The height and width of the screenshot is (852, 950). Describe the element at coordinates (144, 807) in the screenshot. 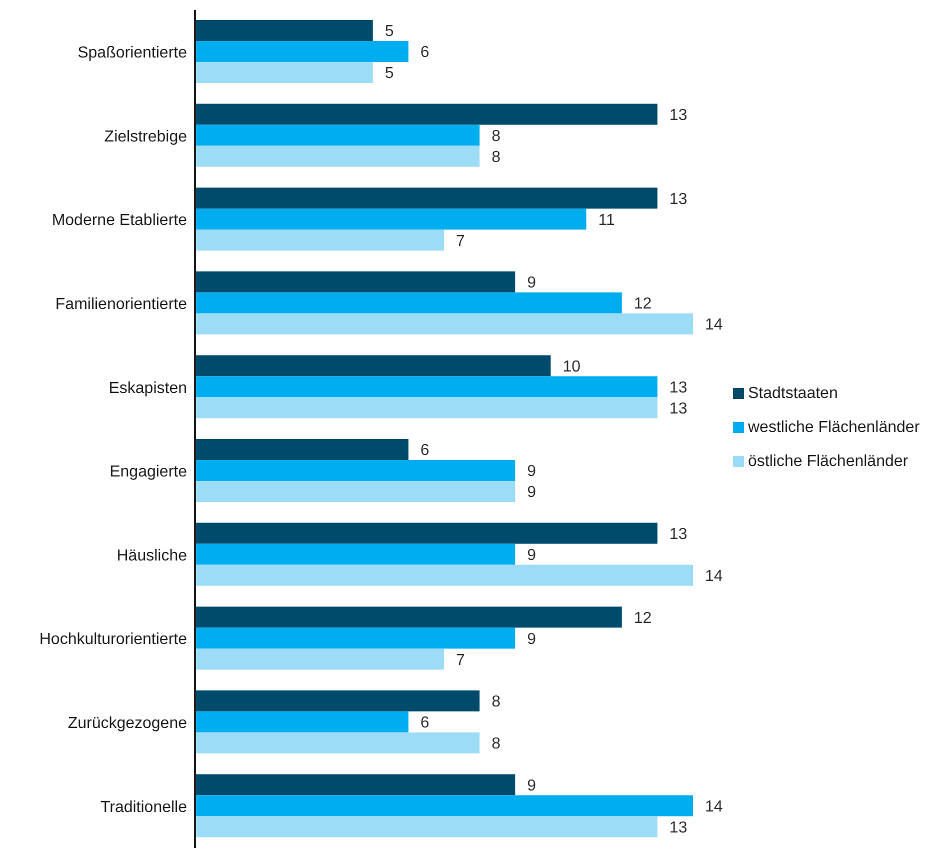

I see `y-tick-label: Traditionelle` at that location.